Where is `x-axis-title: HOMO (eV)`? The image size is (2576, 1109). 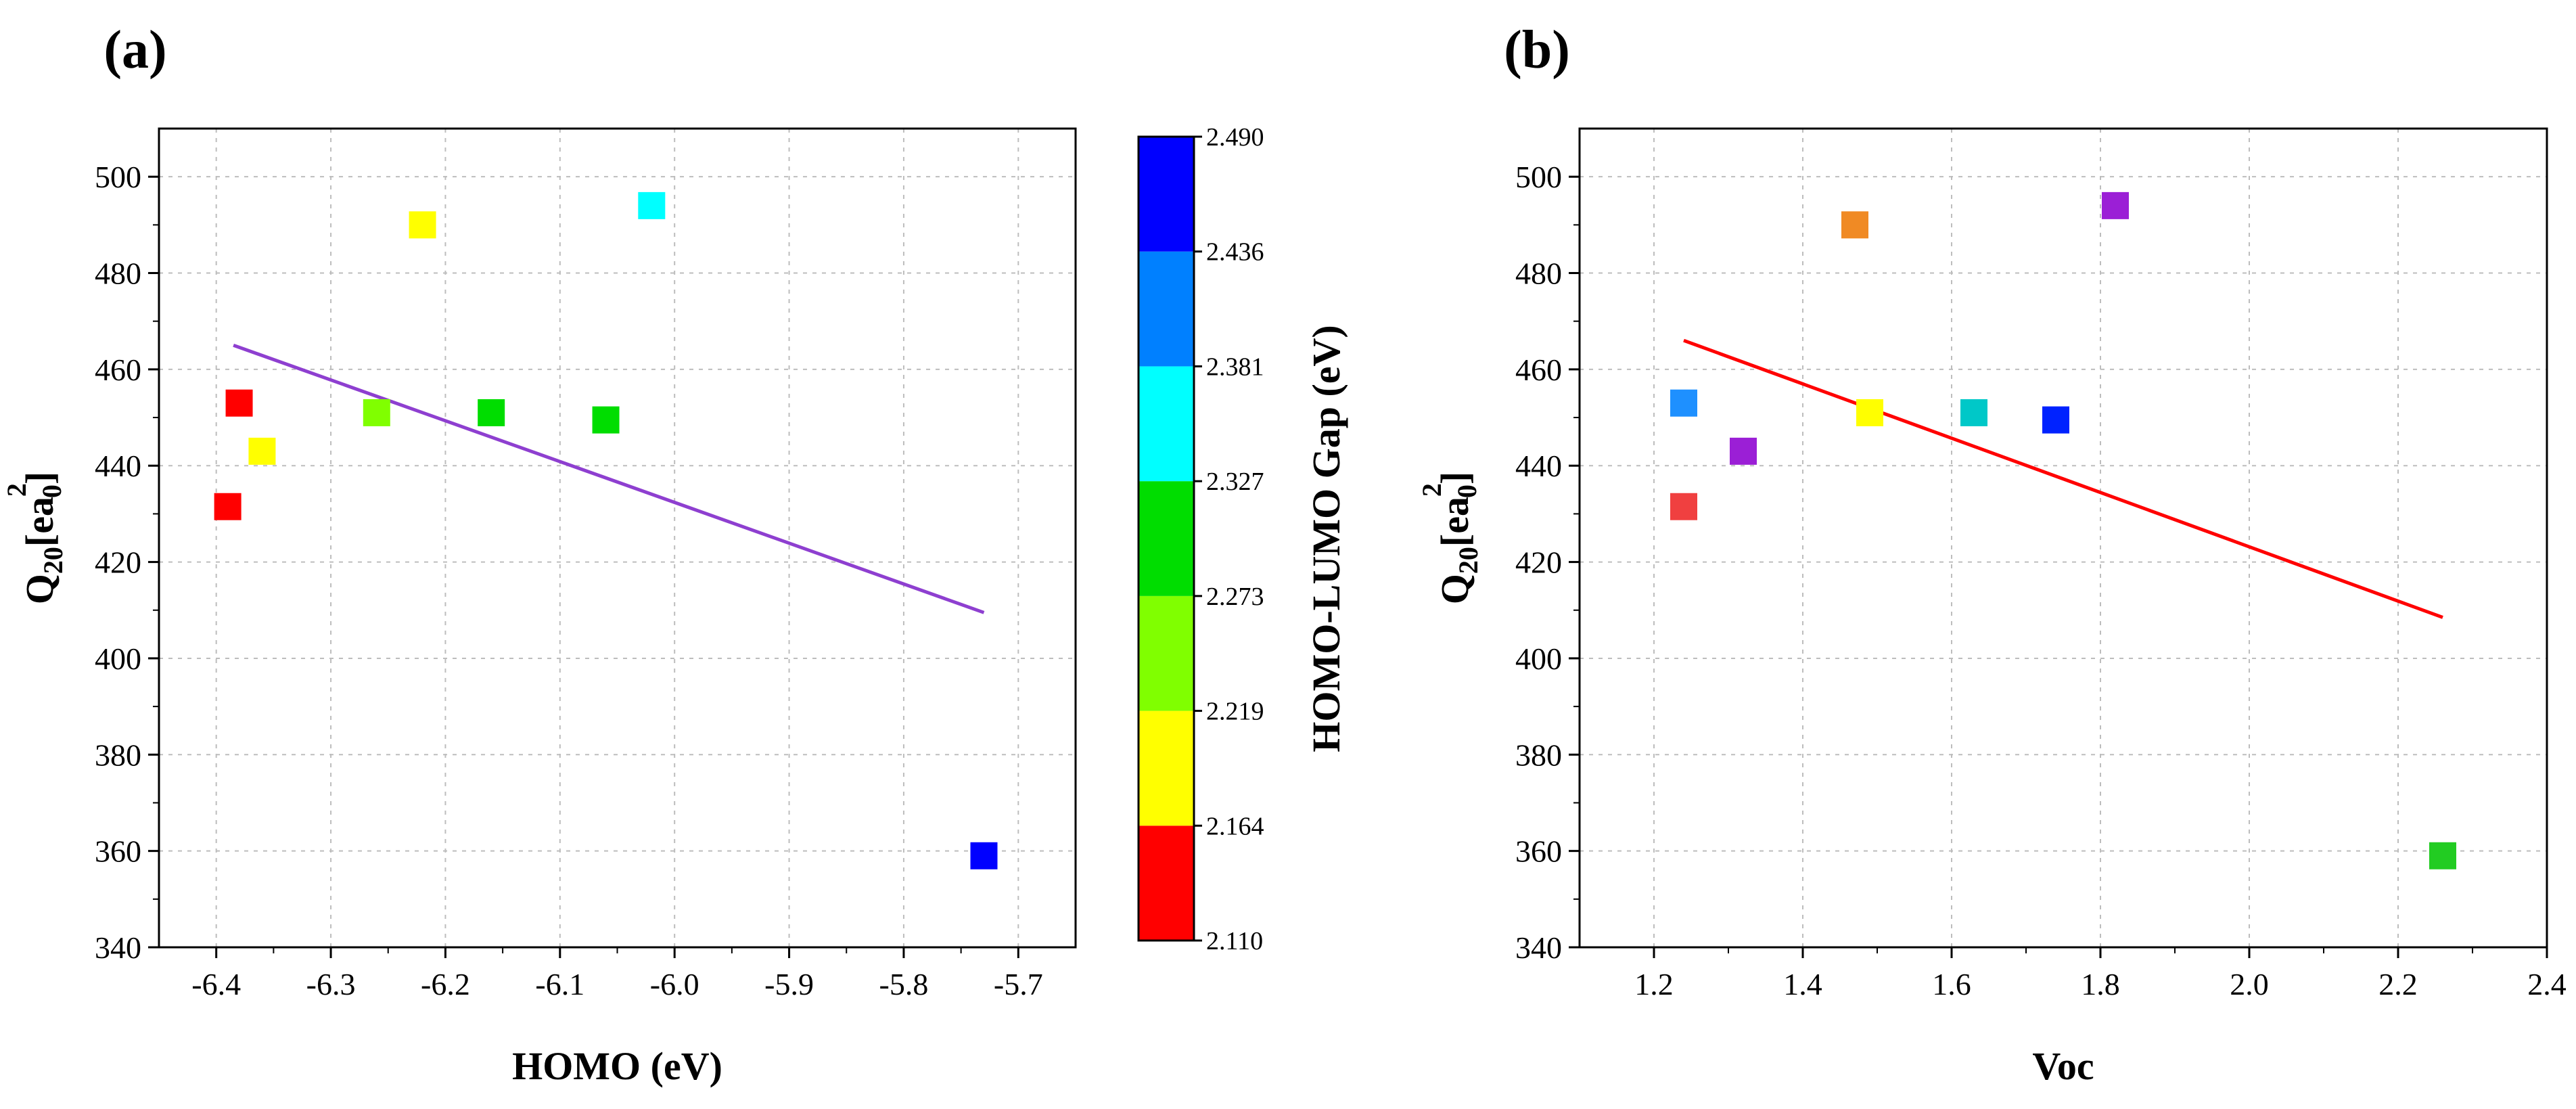
x-axis-title: HOMO (eV) is located at coordinates (617, 1066).